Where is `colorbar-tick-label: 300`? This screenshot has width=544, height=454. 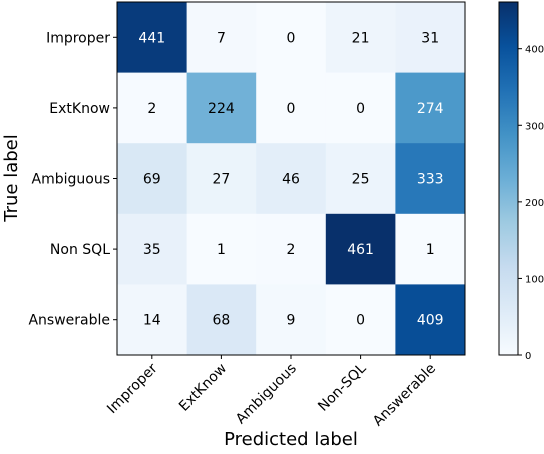
colorbar-tick-label: 300 is located at coordinates (534, 126).